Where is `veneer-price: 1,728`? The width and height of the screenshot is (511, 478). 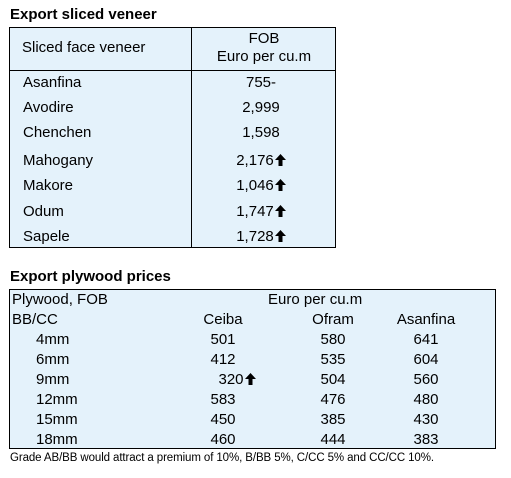 veneer-price: 1,728 is located at coordinates (261, 236).